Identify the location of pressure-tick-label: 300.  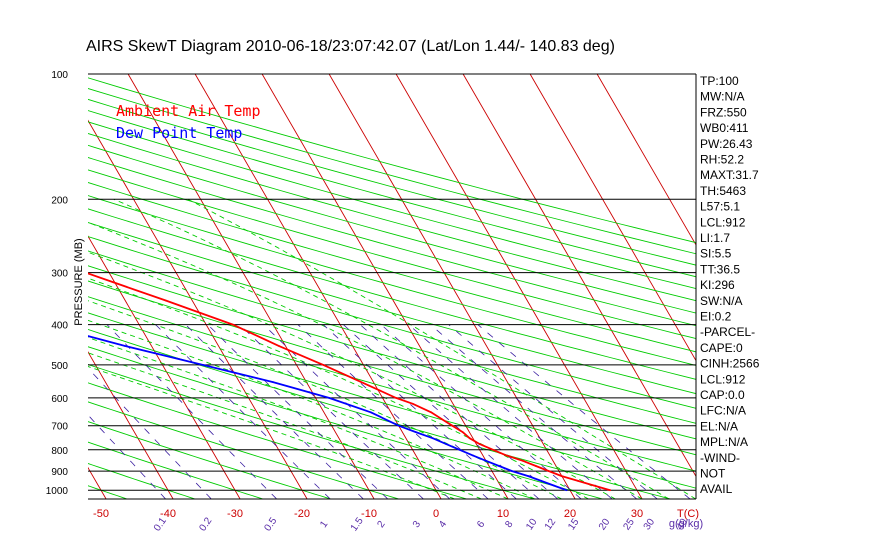
(59, 274).